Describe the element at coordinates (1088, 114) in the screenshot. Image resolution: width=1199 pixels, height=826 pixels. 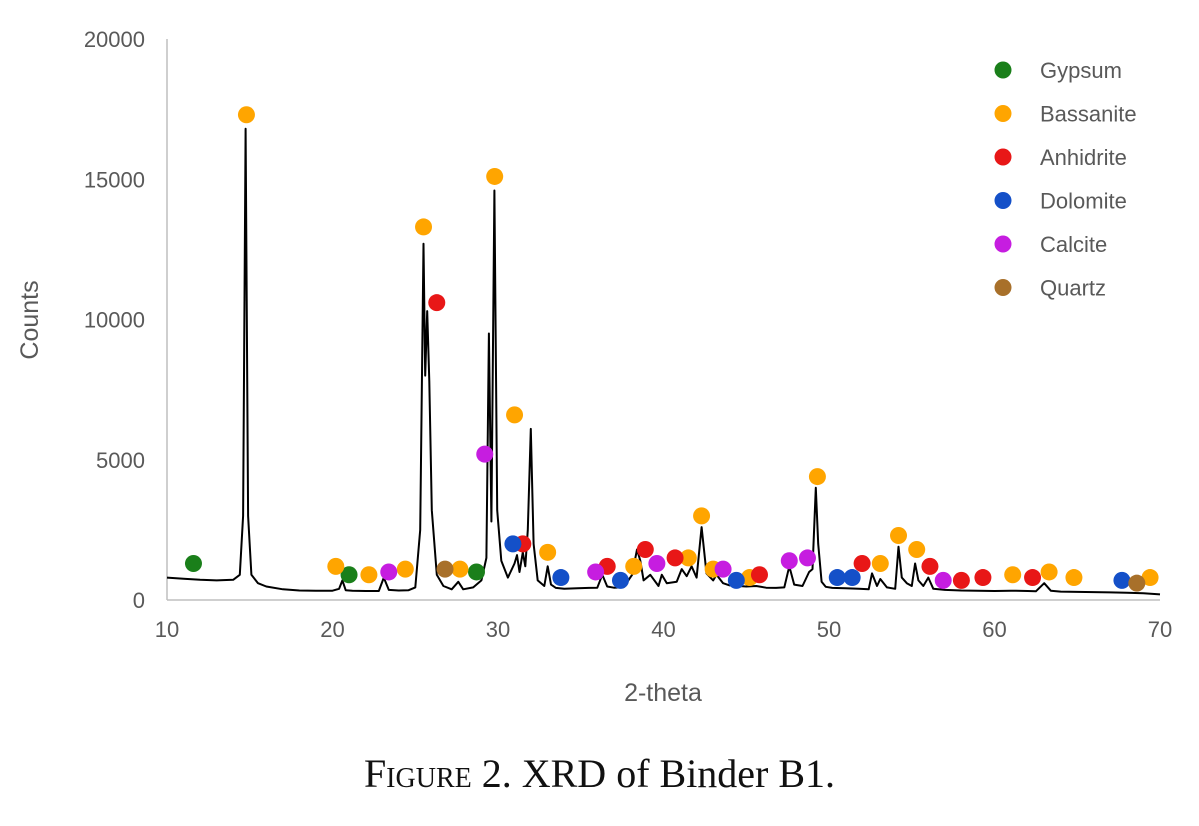
I see `legend-bassanite-label: Bassanite` at that location.